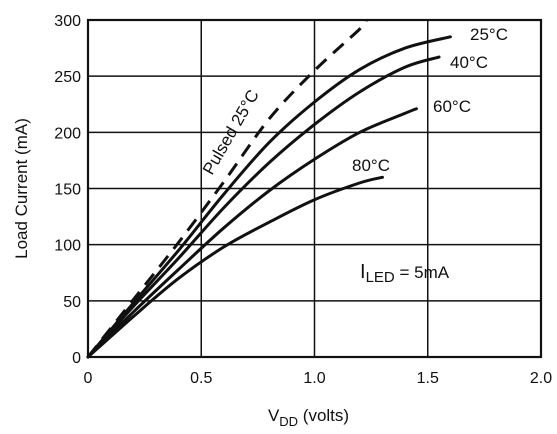 Image resolution: width=557 pixels, height=434 pixels. What do you see at coordinates (201, 378) in the screenshot?
I see `x-tick-label: 0.5` at bounding box center [201, 378].